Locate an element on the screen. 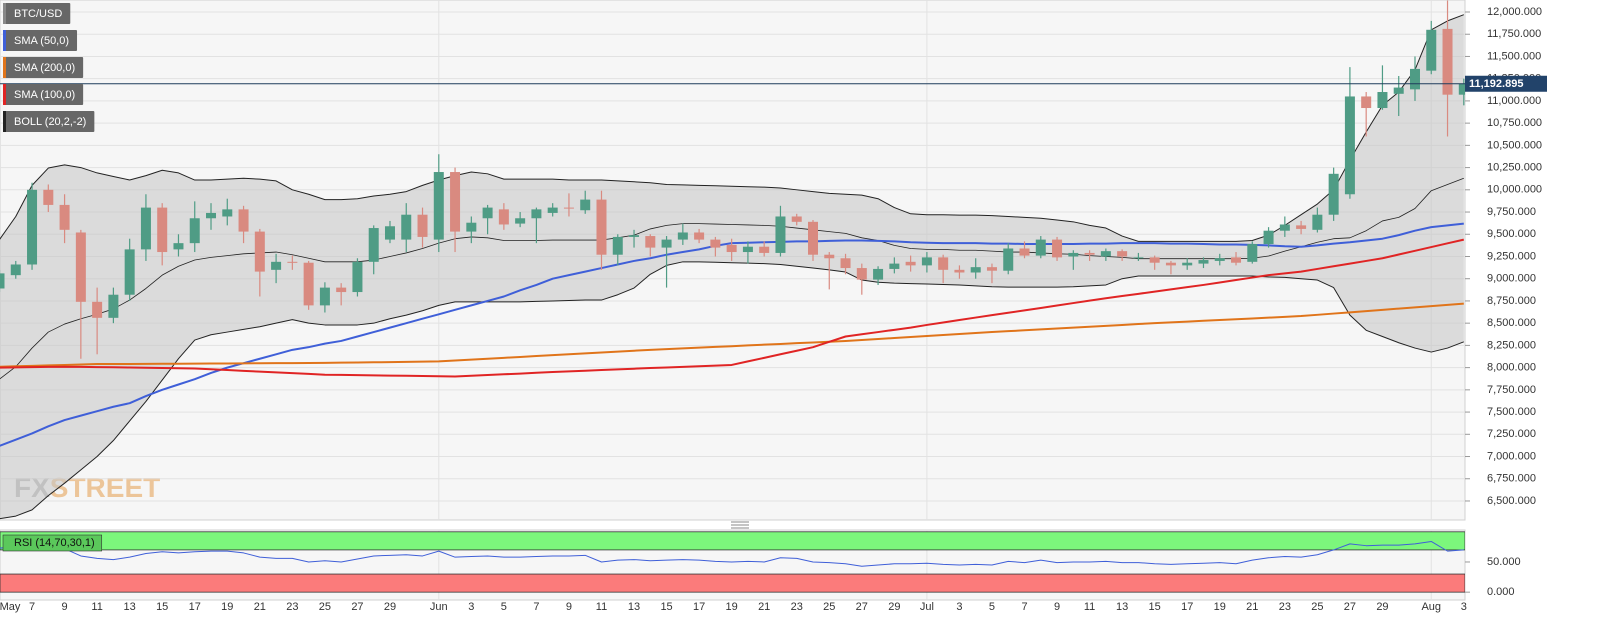 The width and height of the screenshot is (1604, 633). y-tick-label: 11,500.000 is located at coordinates (1514, 56).